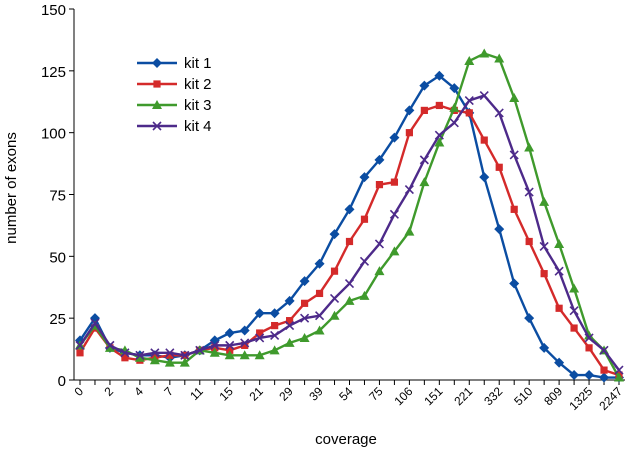  What do you see at coordinates (57, 319) in the screenshot?
I see `y-tick-label-1: 25` at bounding box center [57, 319].